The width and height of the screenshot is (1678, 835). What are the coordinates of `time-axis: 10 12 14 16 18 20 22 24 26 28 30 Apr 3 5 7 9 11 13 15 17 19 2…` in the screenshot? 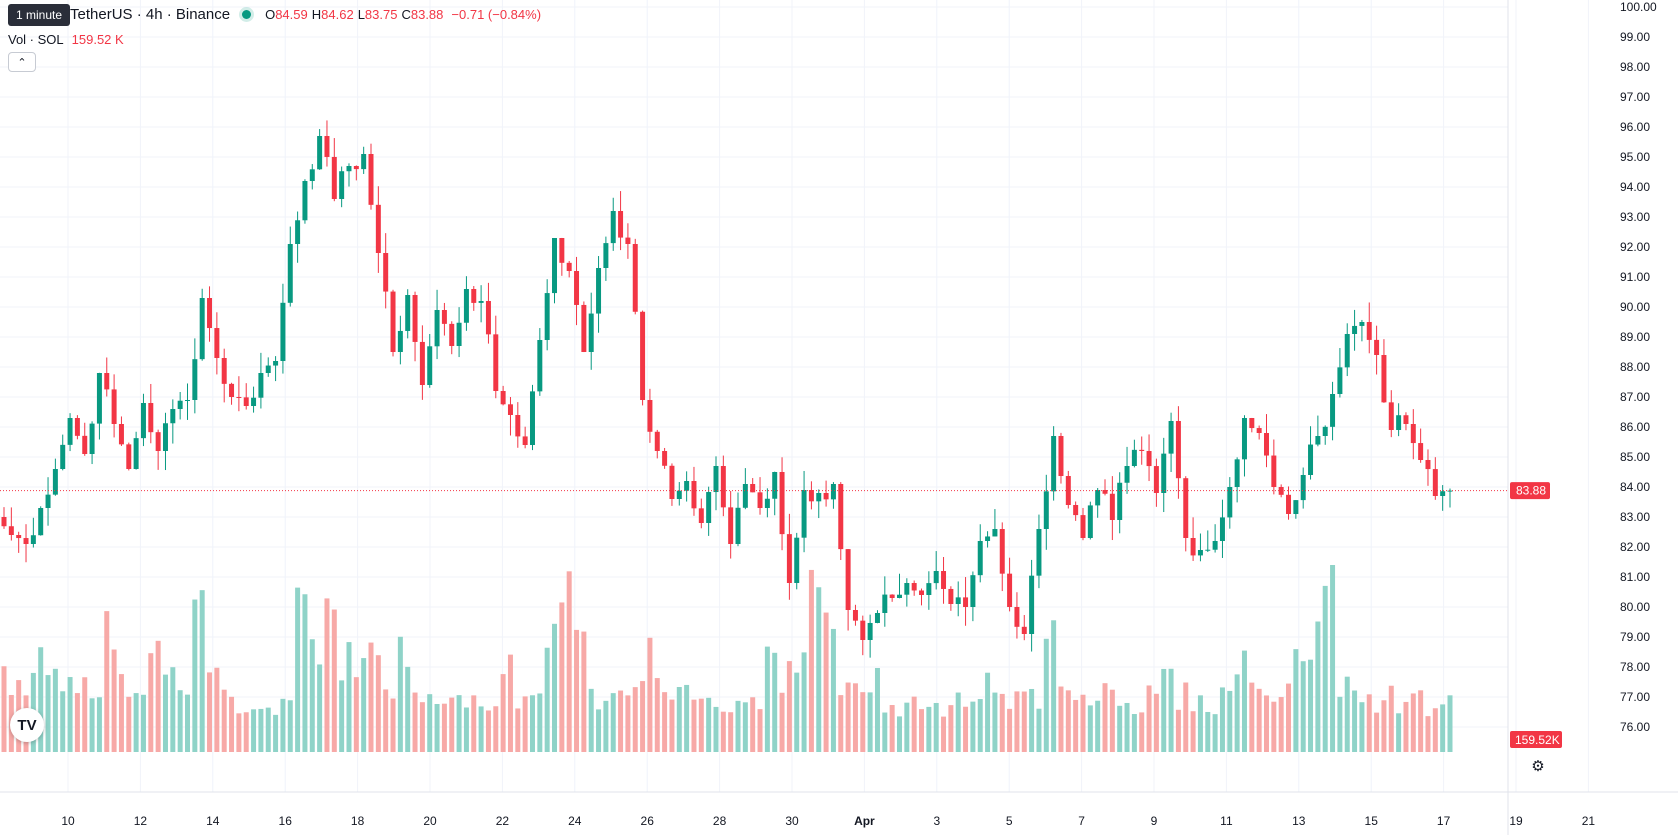 It's located at (828, 821).